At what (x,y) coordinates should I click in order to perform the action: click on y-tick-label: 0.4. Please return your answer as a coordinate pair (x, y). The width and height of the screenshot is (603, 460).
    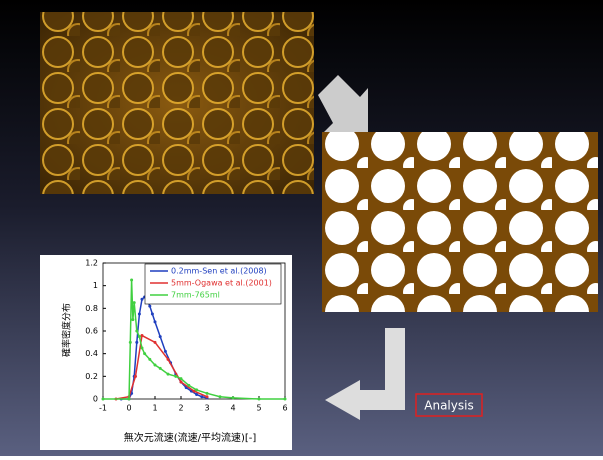
    Looking at the image, I should click on (91, 353).